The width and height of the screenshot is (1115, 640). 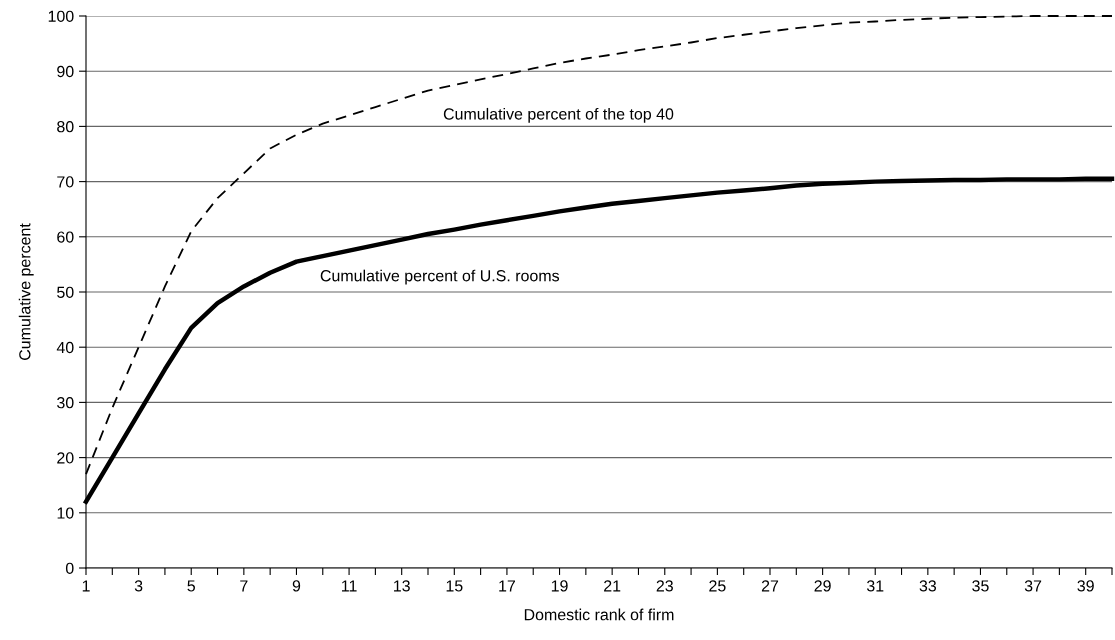 I want to click on x-tick-label: 23, so click(x=664, y=586).